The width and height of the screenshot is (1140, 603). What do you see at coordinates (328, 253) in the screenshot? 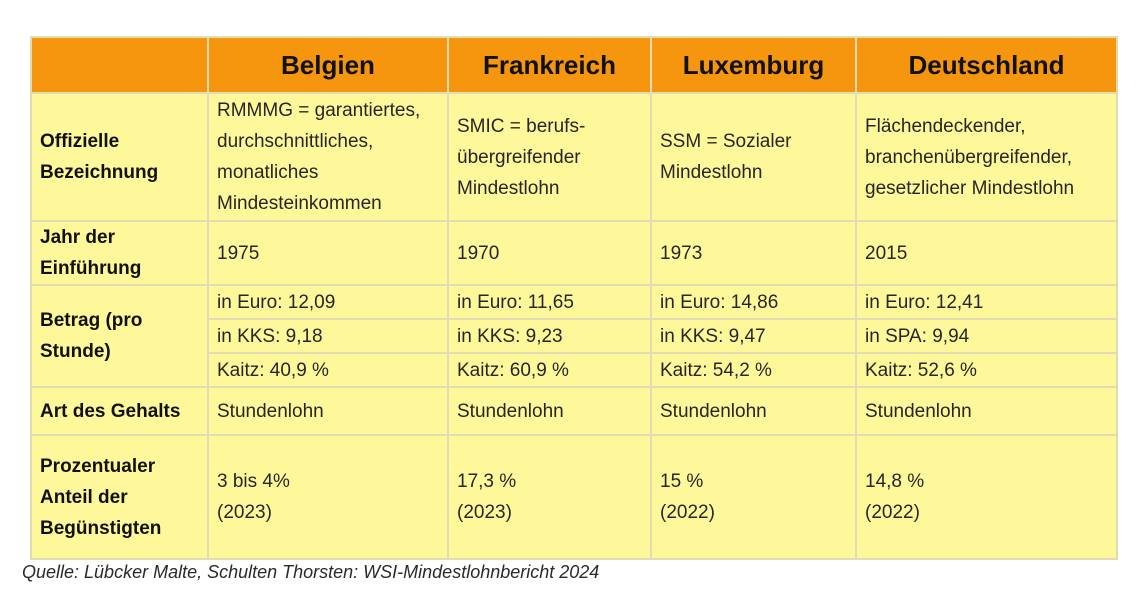
I see `cell-jahr-belgien: 1975` at bounding box center [328, 253].